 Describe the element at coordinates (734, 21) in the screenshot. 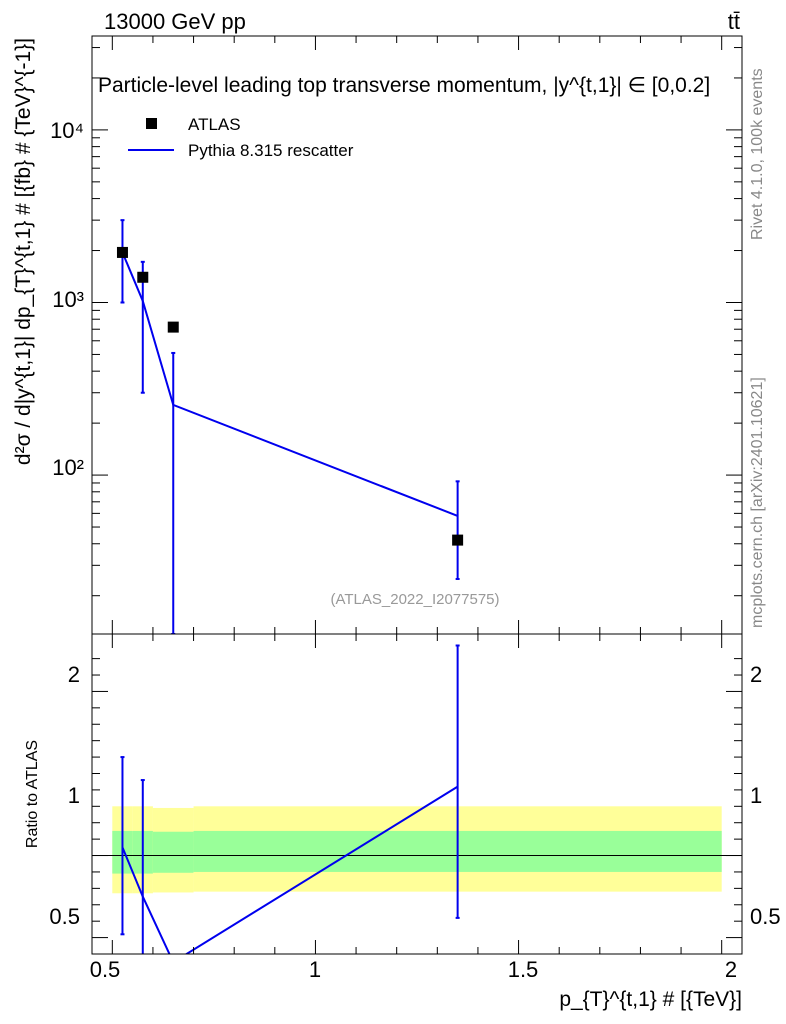

I see `process-label: tt̄` at that location.